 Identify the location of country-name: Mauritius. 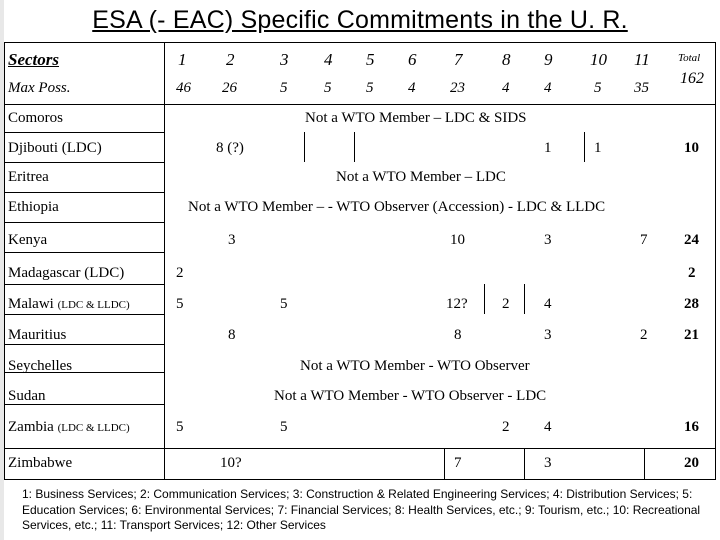
(37, 335).